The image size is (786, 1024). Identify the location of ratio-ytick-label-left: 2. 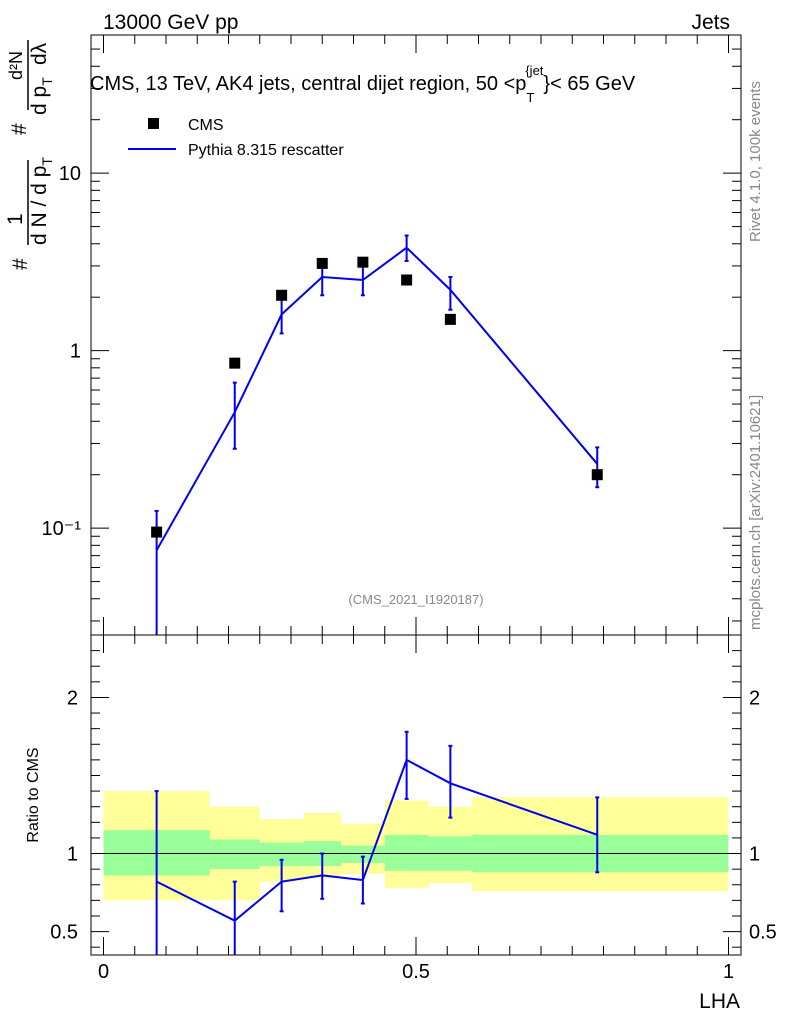
(72, 698).